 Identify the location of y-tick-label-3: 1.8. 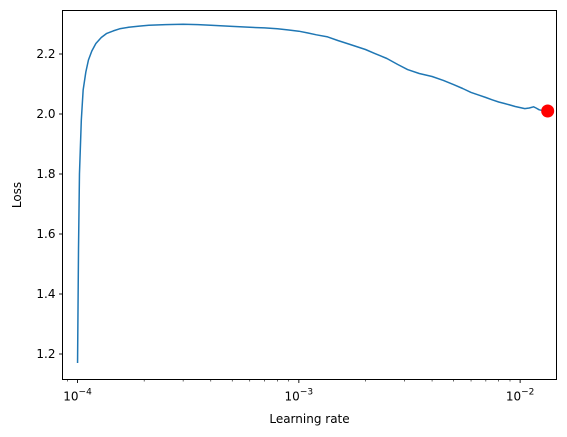
(45, 174).